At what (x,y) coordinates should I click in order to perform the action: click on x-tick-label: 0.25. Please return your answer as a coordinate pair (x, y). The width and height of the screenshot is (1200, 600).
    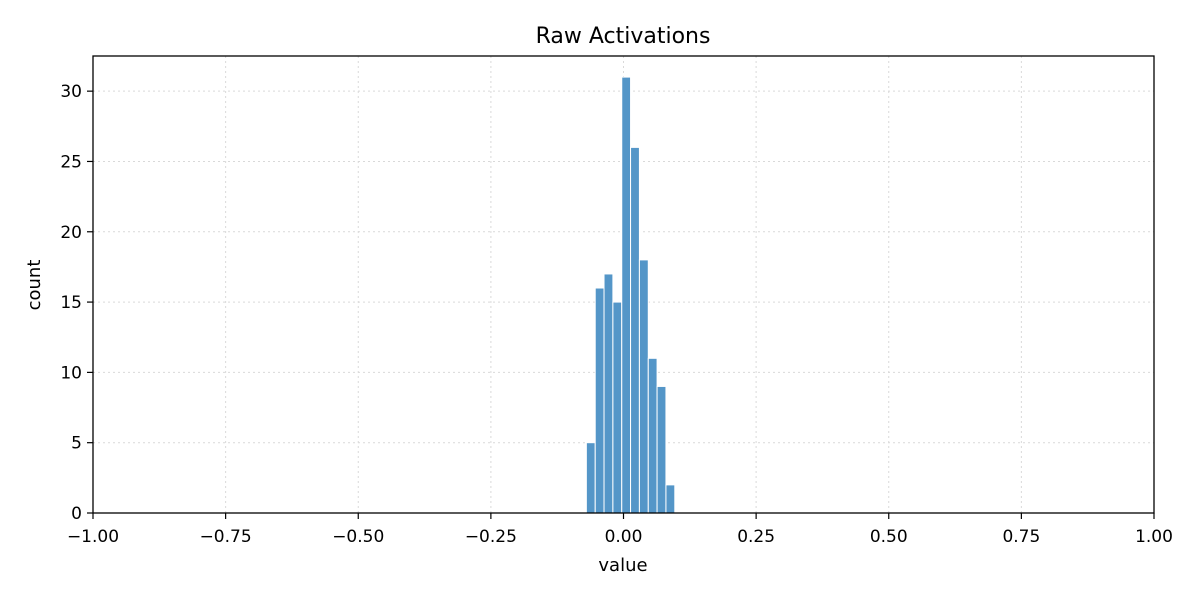
    Looking at the image, I should click on (756, 537).